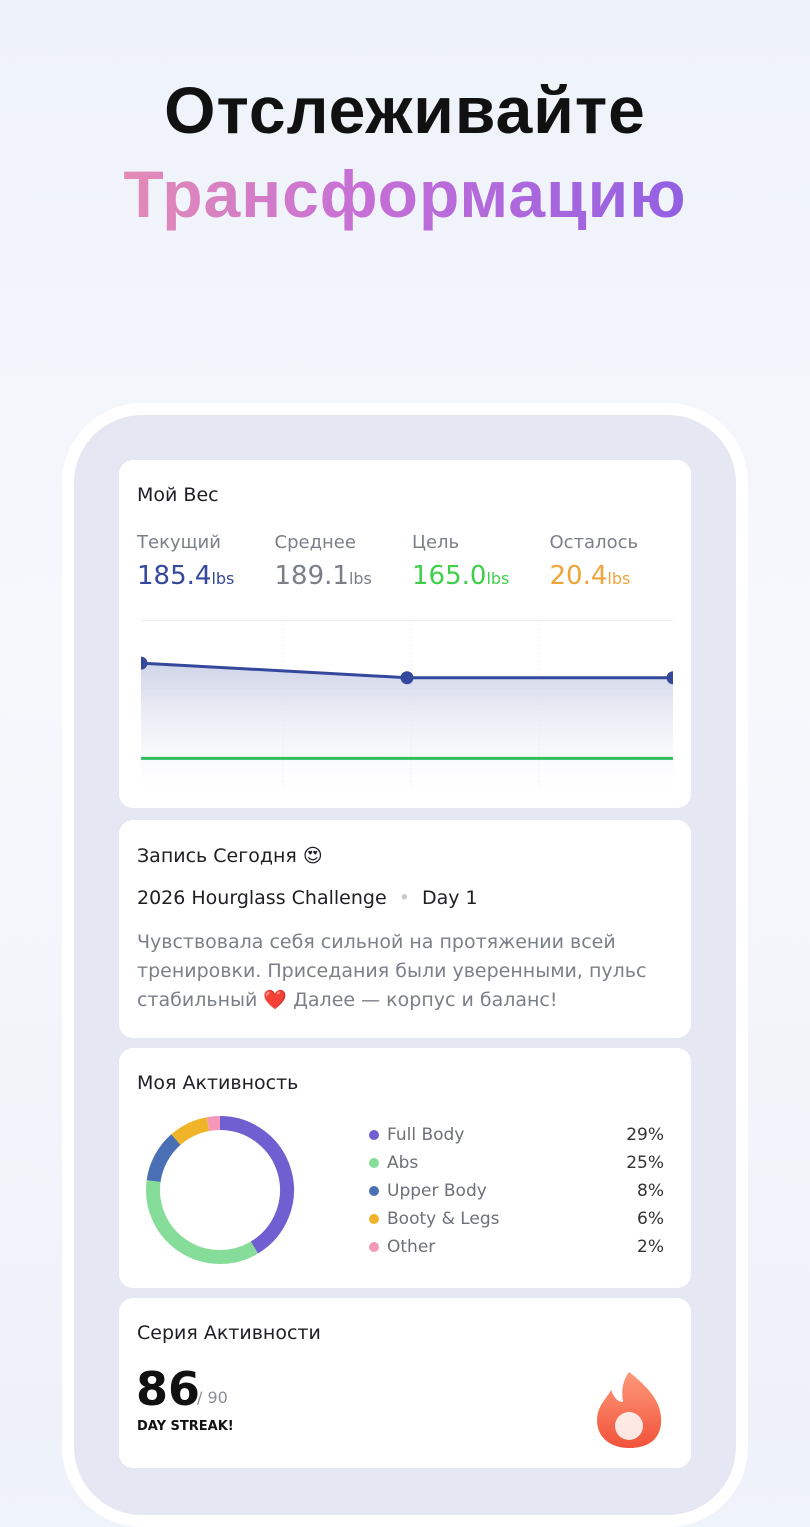 This screenshot has height=1527, width=810. I want to click on weight-chart, so click(407, 705).